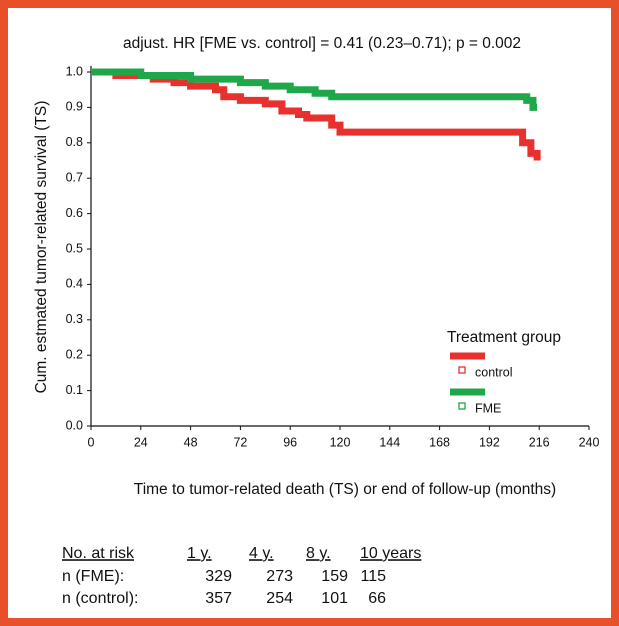 This screenshot has width=619, height=626. Describe the element at coordinates (218, 598) in the screenshot. I see `risk-table-value: 357` at that location.